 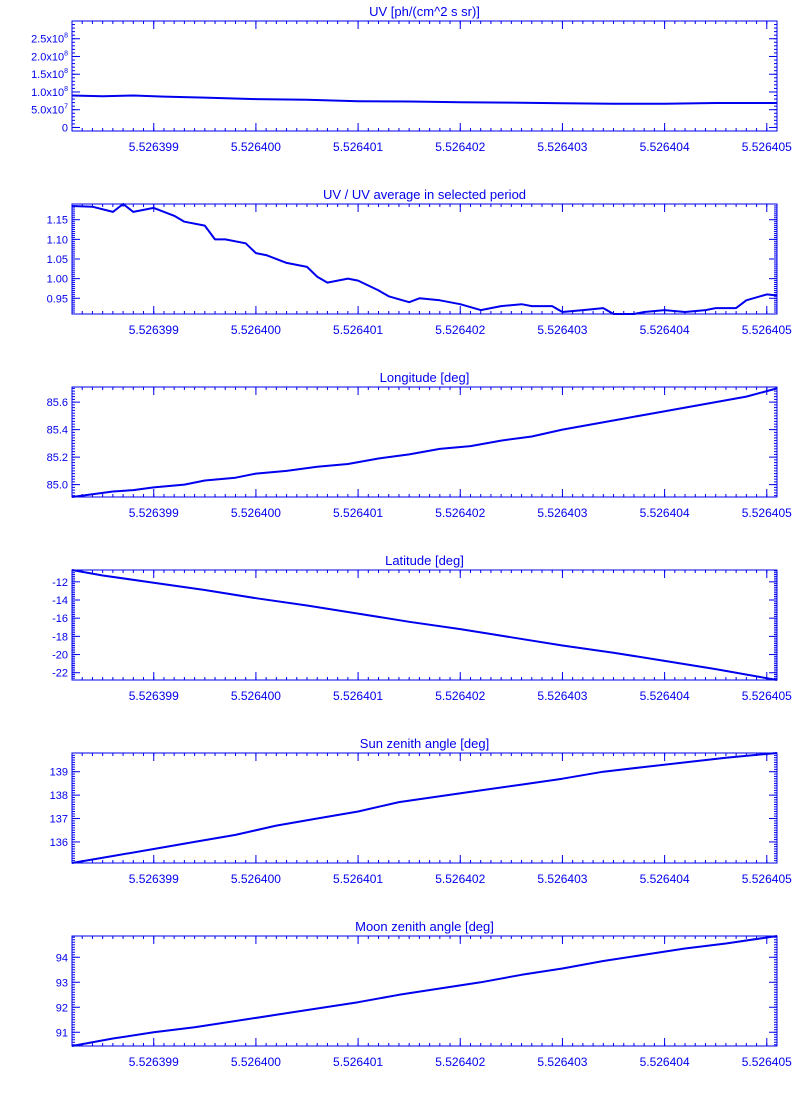 What do you see at coordinates (49, 74) in the screenshot?
I see `y-tick-label: 1.5x10⁸` at bounding box center [49, 74].